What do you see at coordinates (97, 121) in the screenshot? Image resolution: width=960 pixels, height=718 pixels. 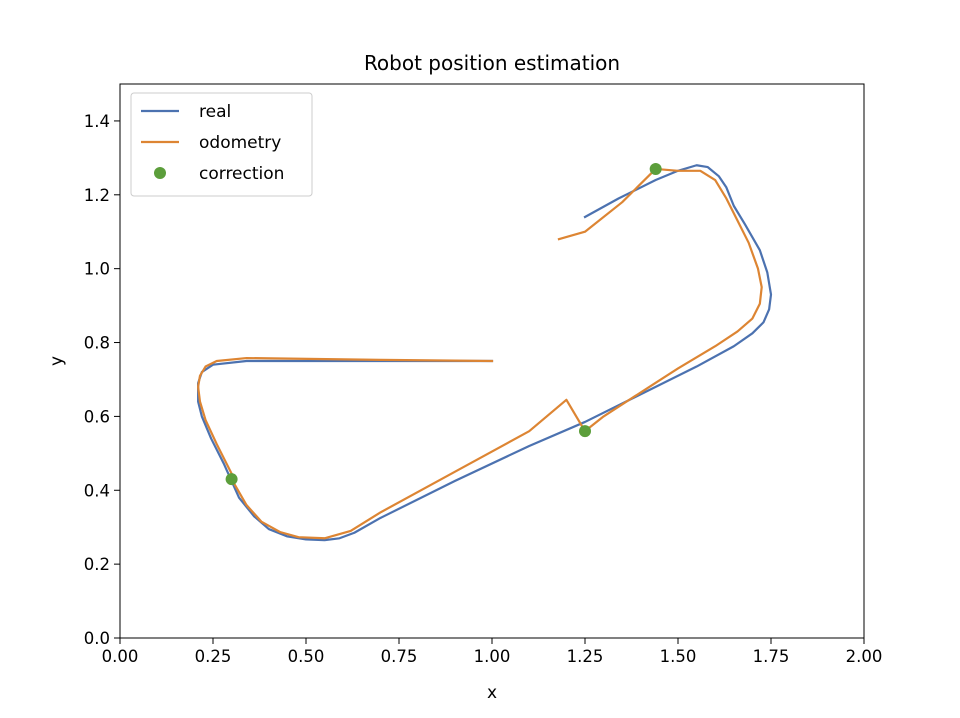 I see `y-tick-label: 1.4` at bounding box center [97, 121].